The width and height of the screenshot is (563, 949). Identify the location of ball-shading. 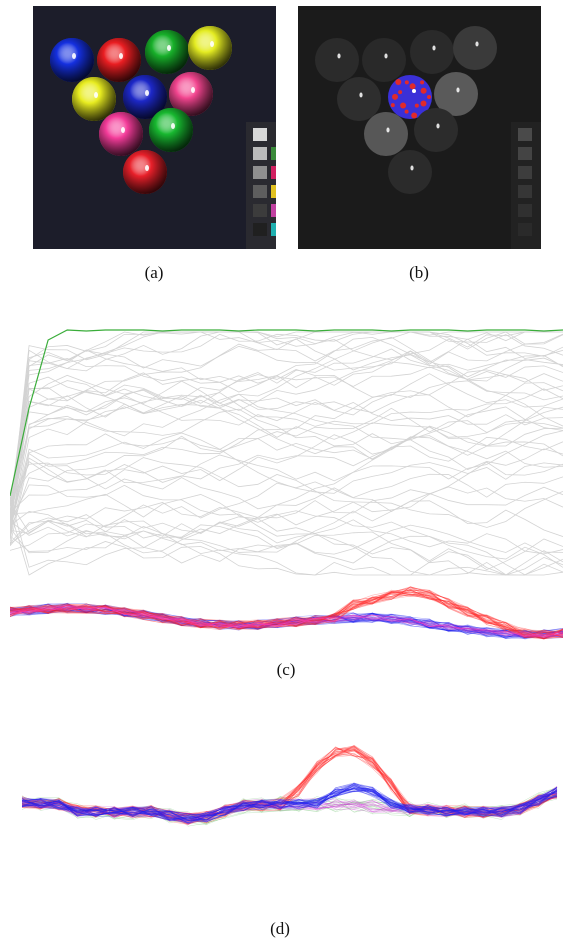
(167, 52).